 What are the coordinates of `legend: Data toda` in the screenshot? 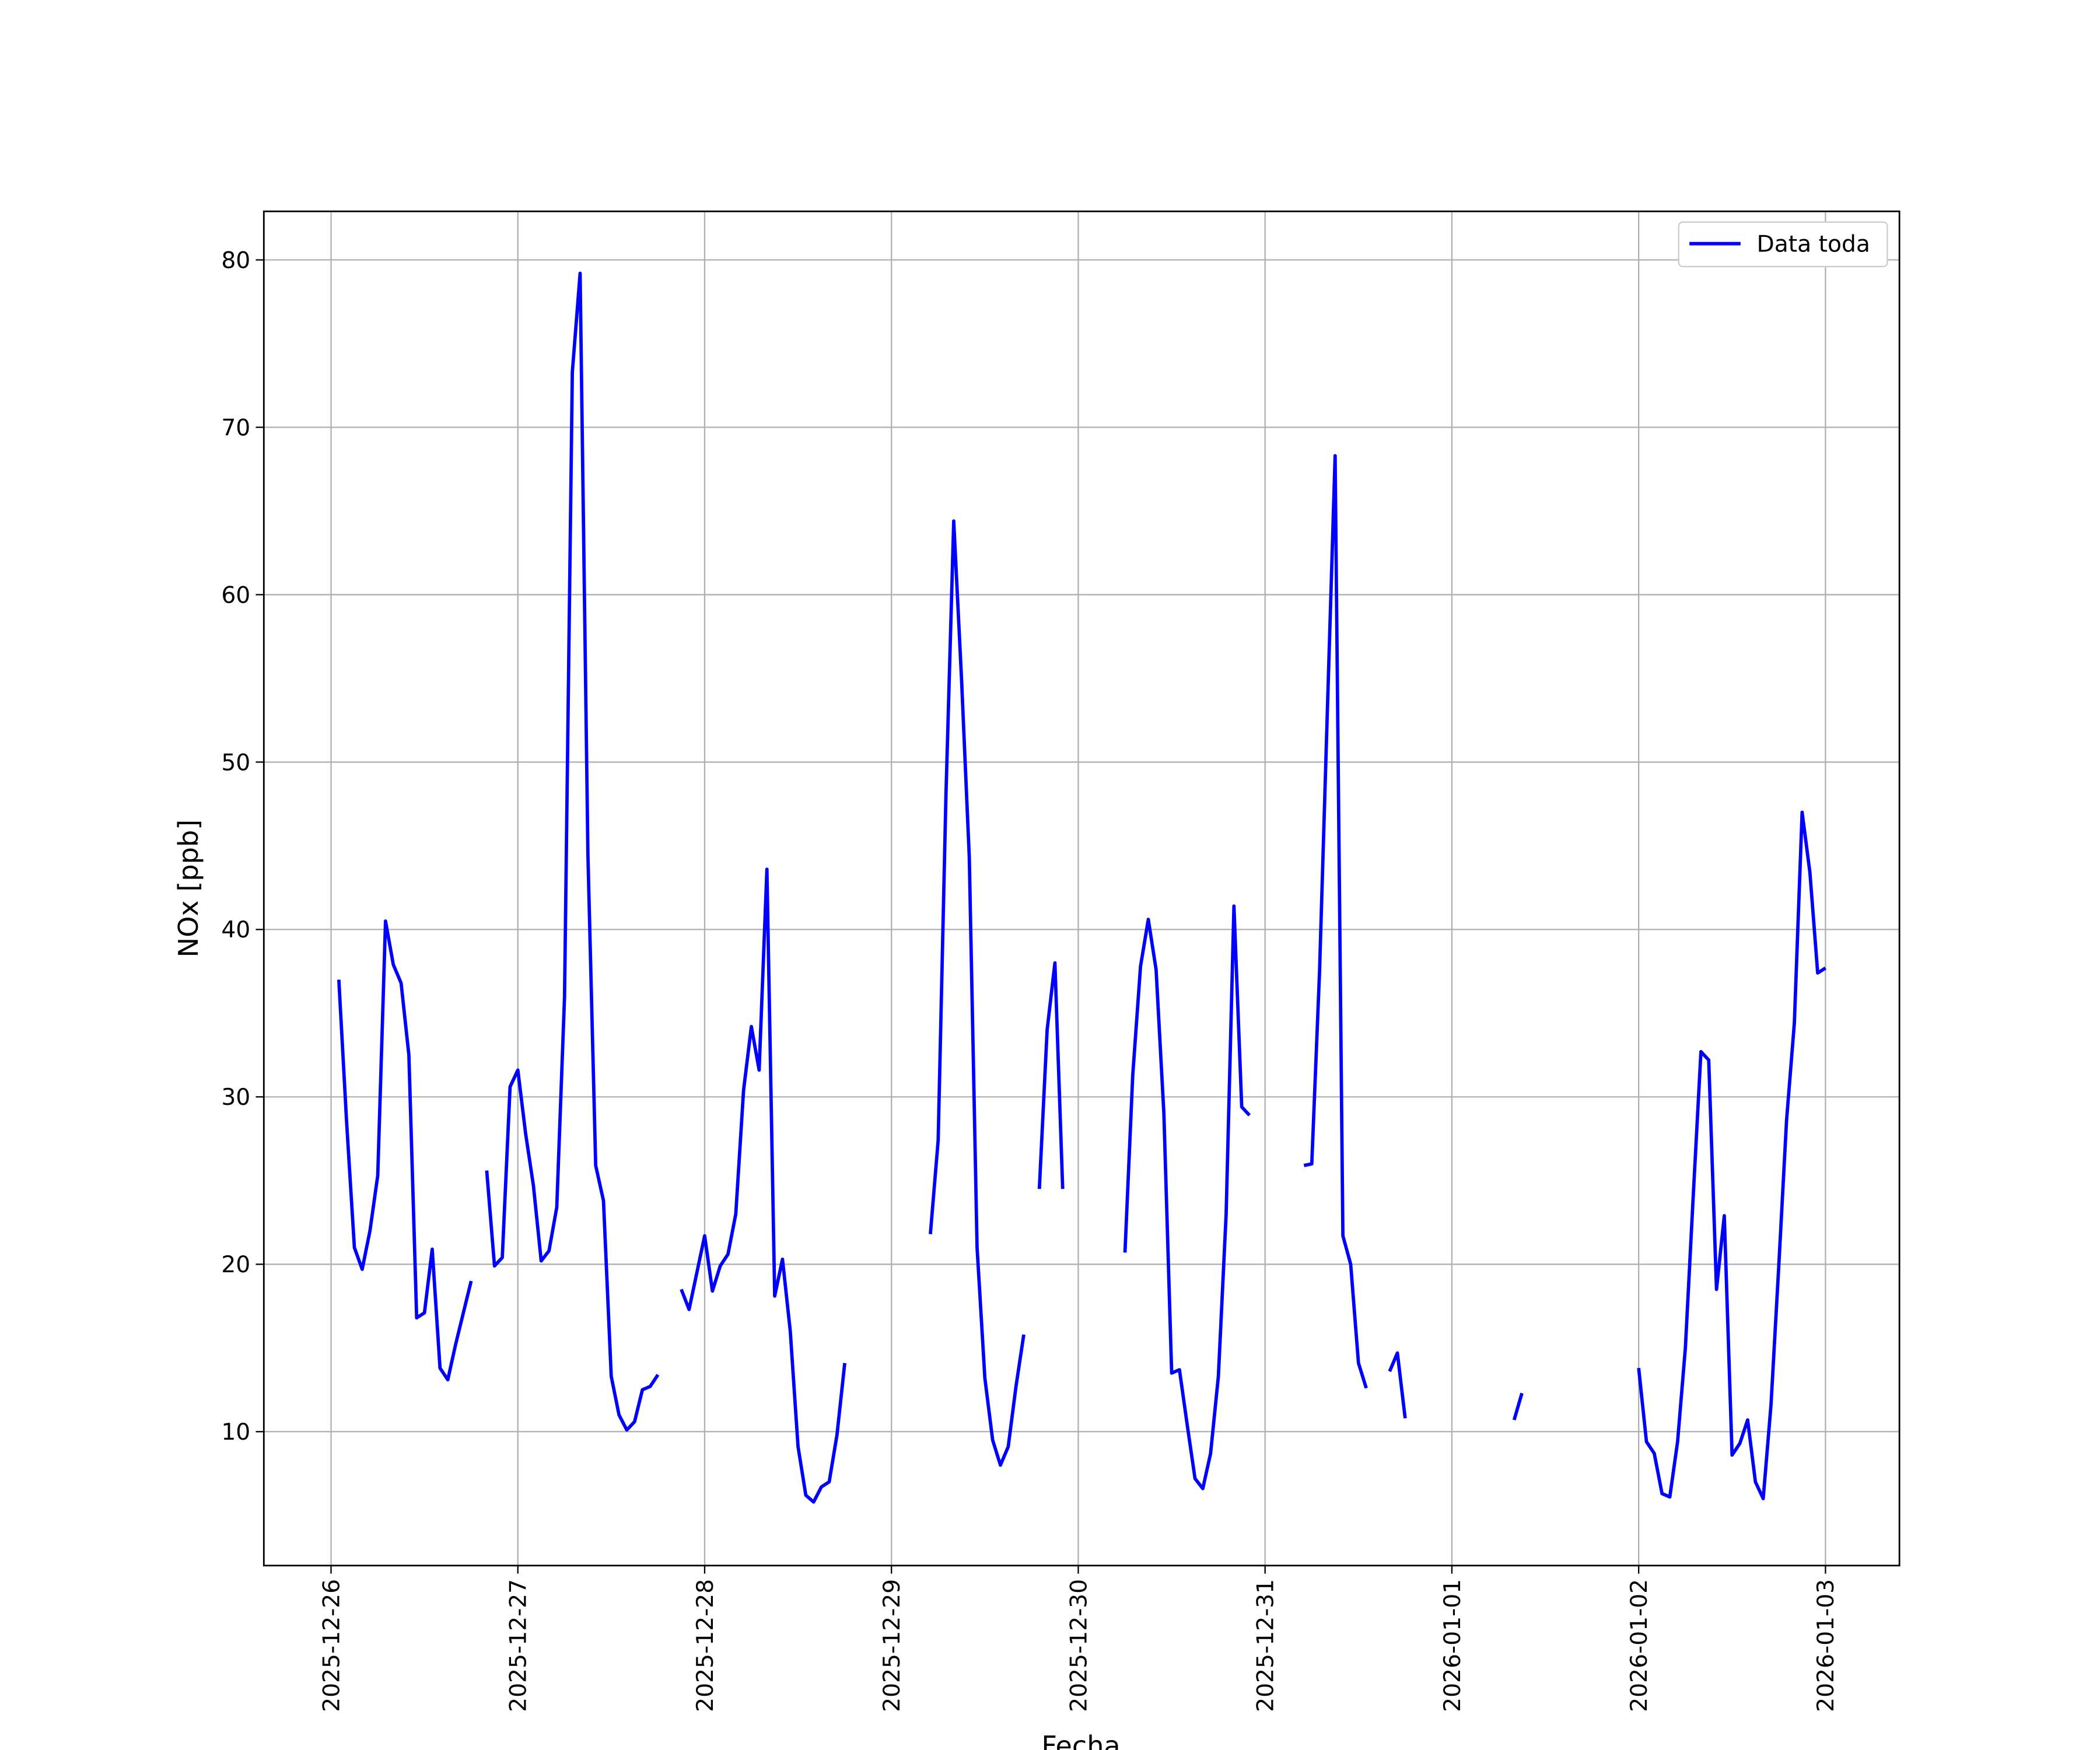 It's located at (1783, 244).